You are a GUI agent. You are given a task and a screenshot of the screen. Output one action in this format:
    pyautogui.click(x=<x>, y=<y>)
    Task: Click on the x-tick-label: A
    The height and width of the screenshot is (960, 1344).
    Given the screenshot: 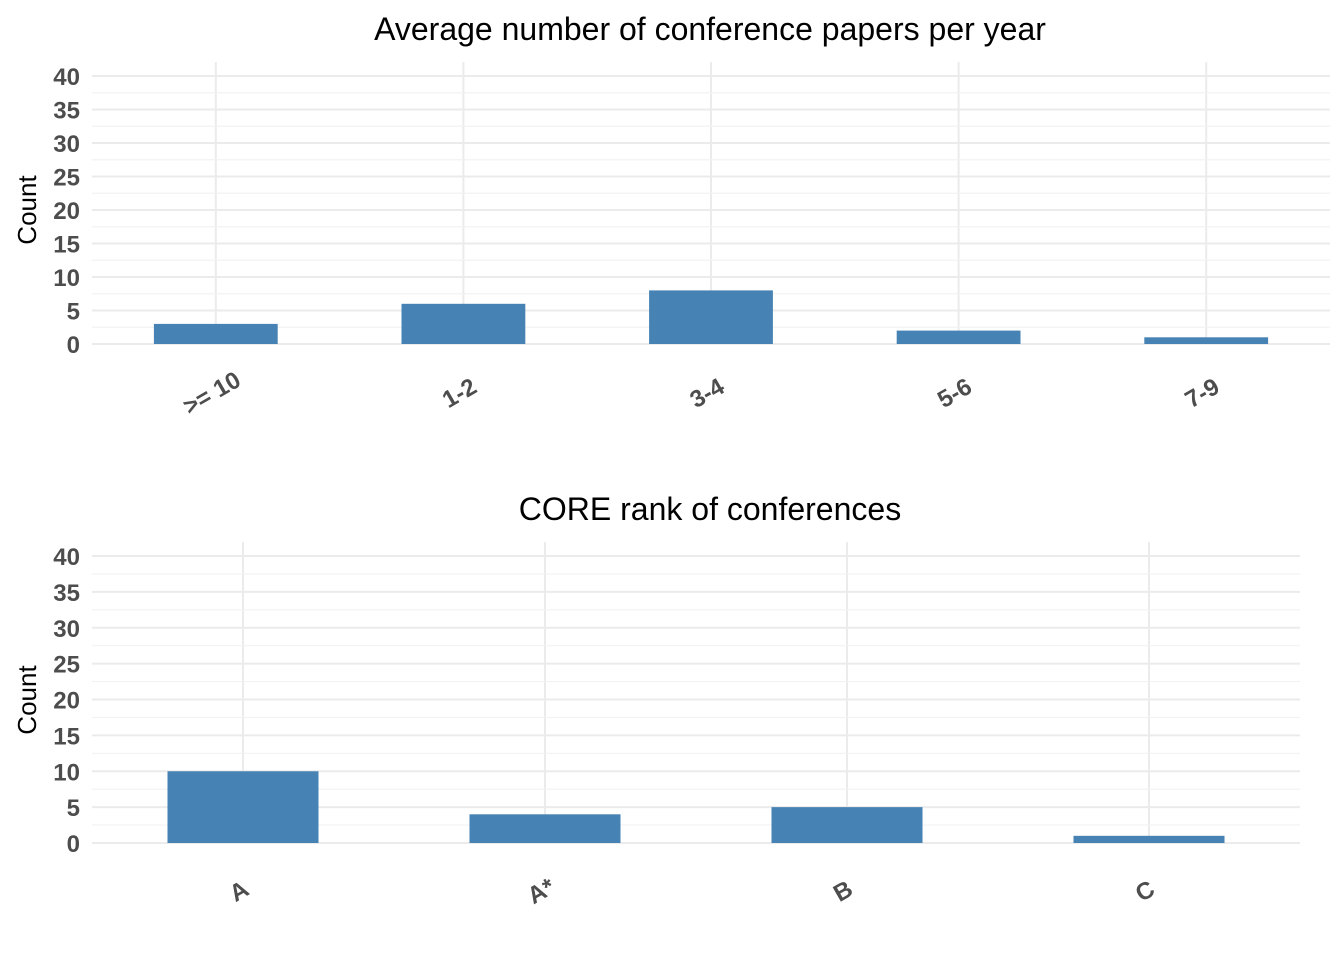 What is the action you would take?
    pyautogui.click(x=239, y=891)
    